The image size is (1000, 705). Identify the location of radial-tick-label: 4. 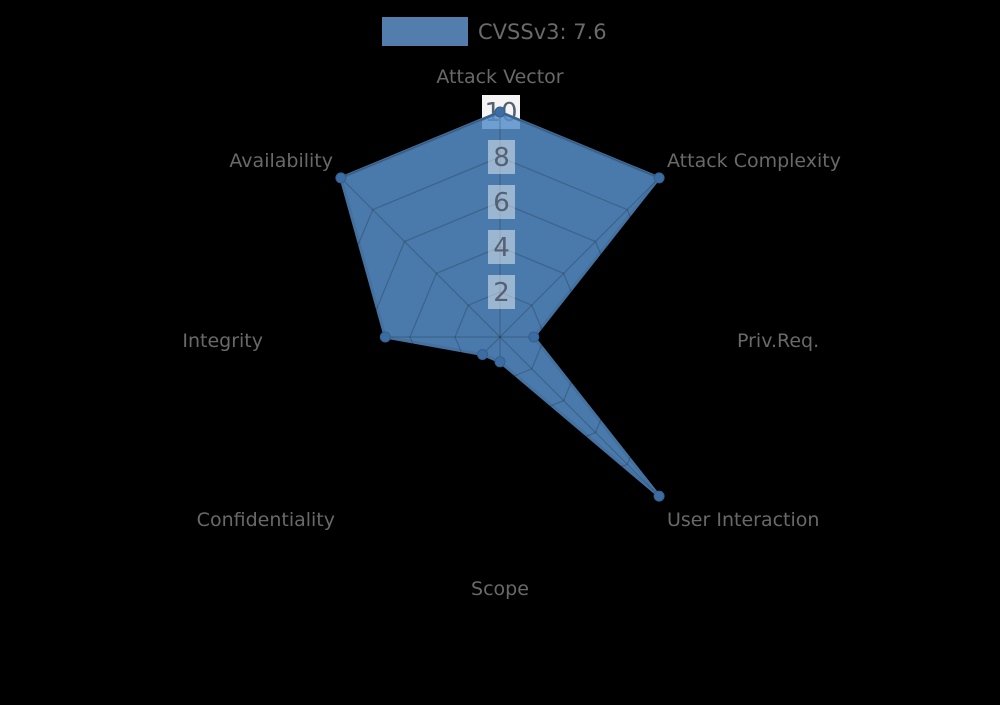
(501, 248).